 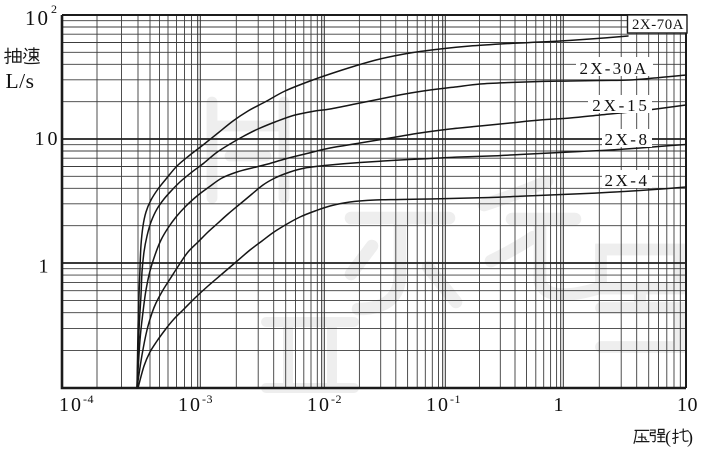 What do you see at coordinates (658, 25) in the screenshot?
I see `svg-text: 2X-70A` at bounding box center [658, 25].